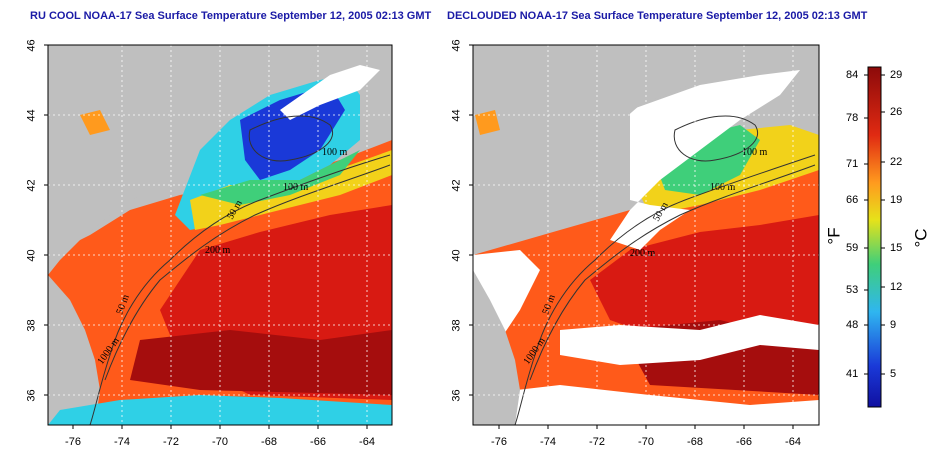  Describe the element at coordinates (852, 164) in the screenshot. I see `colorbar-fahrenheit-label: 71` at that location.